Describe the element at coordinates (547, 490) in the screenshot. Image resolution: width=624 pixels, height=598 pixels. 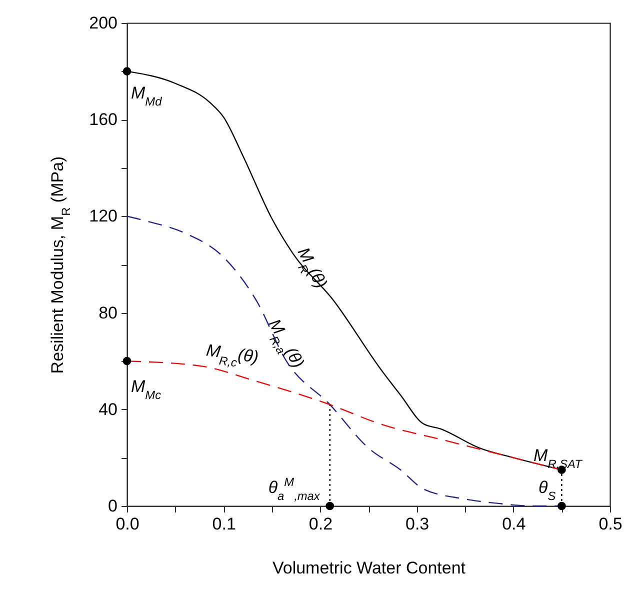
I see `annotation: θ$_{S}$` at that location.